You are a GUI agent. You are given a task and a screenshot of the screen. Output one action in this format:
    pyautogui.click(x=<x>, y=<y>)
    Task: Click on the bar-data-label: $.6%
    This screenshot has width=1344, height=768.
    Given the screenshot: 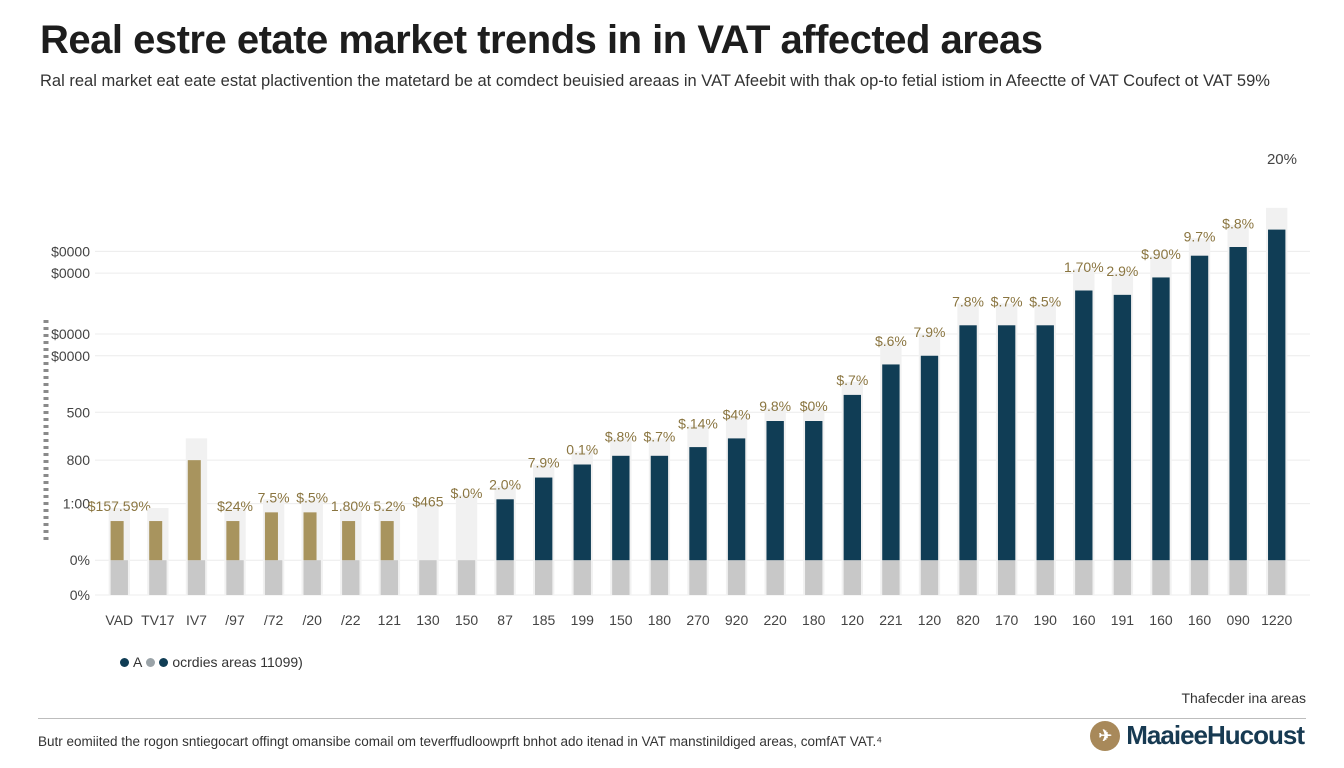 What is the action you would take?
    pyautogui.click(x=891, y=341)
    